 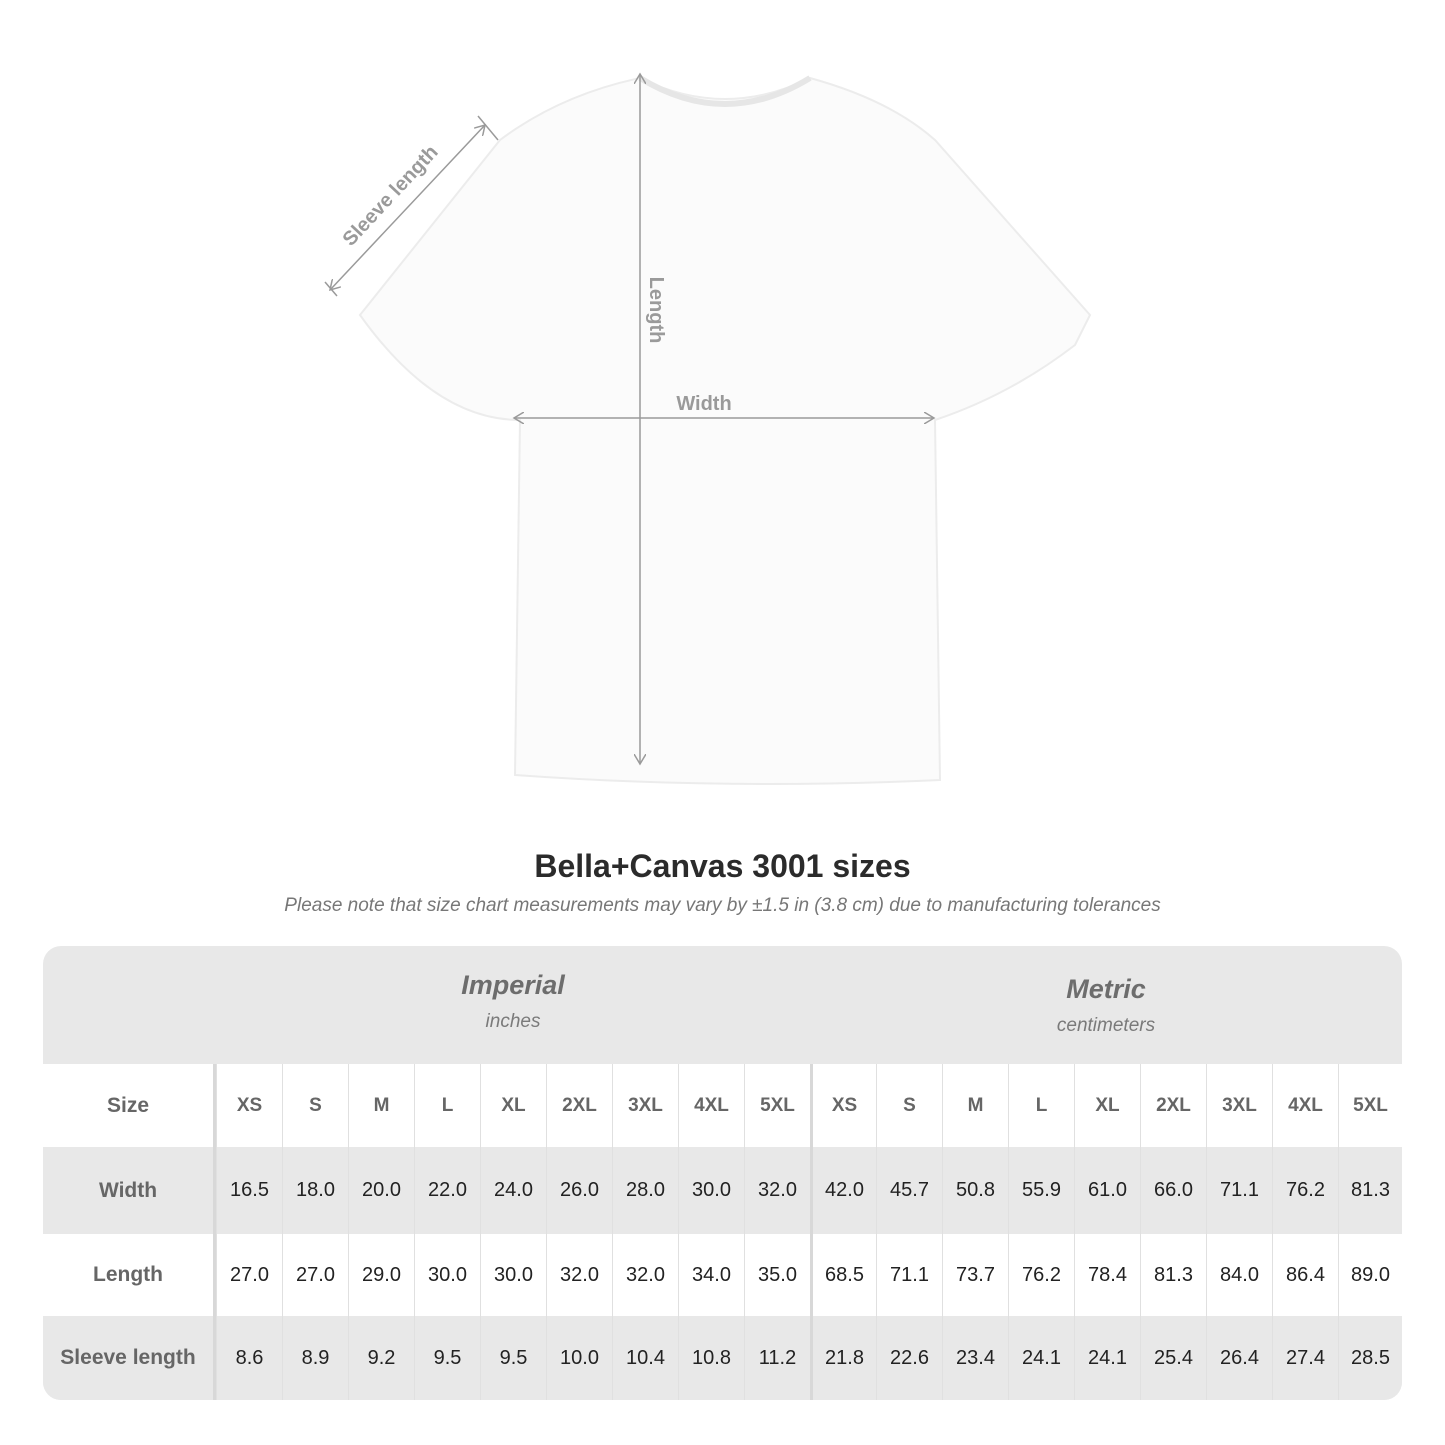 What do you see at coordinates (1106, 1025) in the screenshot?
I see `metric-unit: centimeters` at bounding box center [1106, 1025].